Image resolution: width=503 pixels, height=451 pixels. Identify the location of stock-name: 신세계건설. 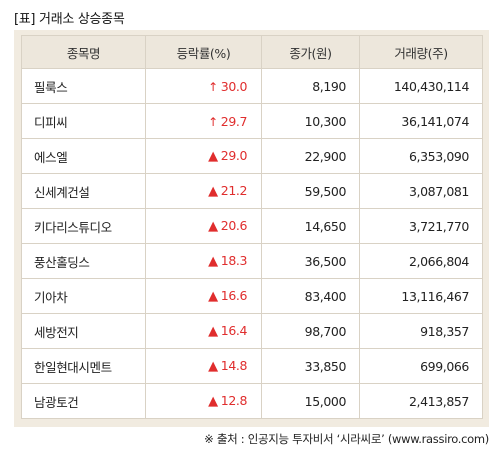
(83, 191).